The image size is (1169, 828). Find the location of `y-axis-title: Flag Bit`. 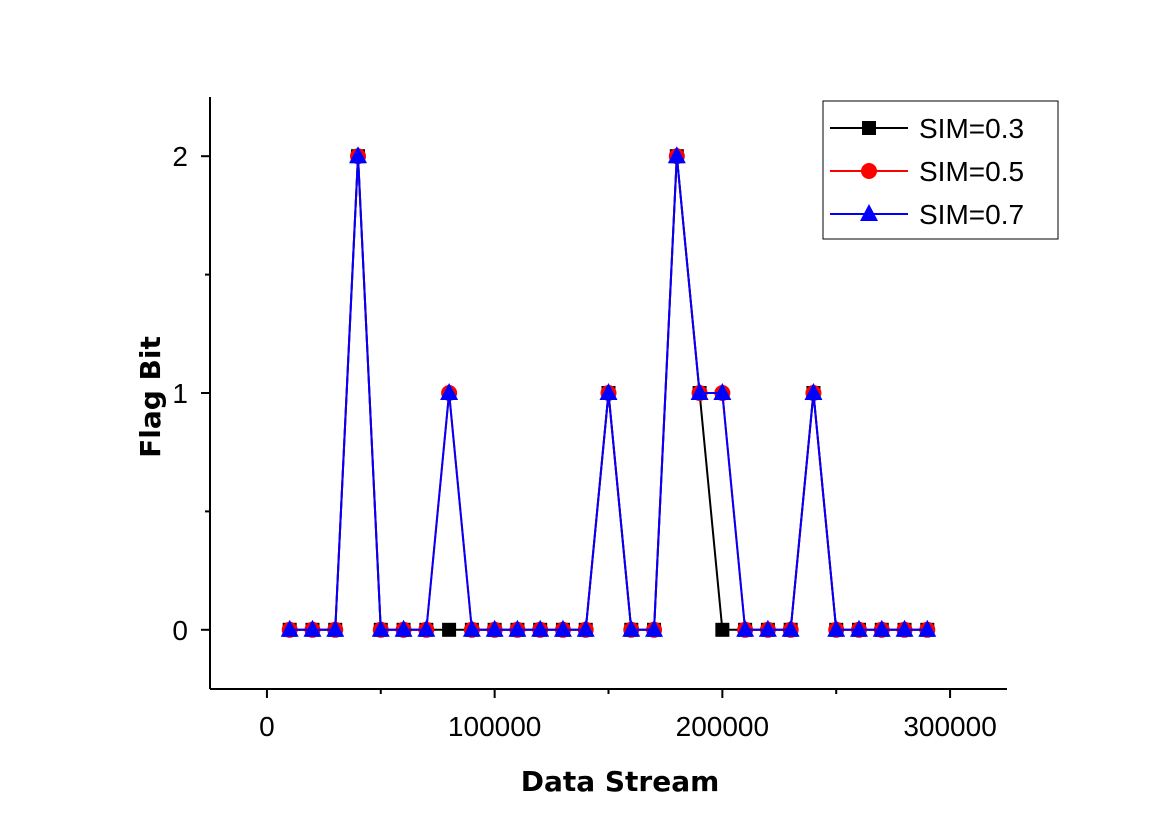

y-axis-title: Flag Bit is located at coordinates (150, 397).